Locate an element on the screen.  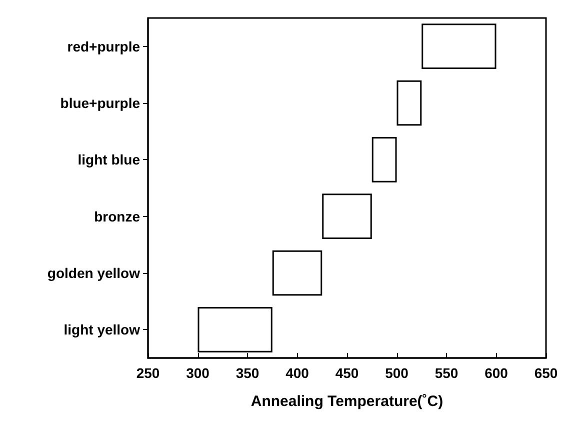
x-tick-label: 300 is located at coordinates (198, 373).